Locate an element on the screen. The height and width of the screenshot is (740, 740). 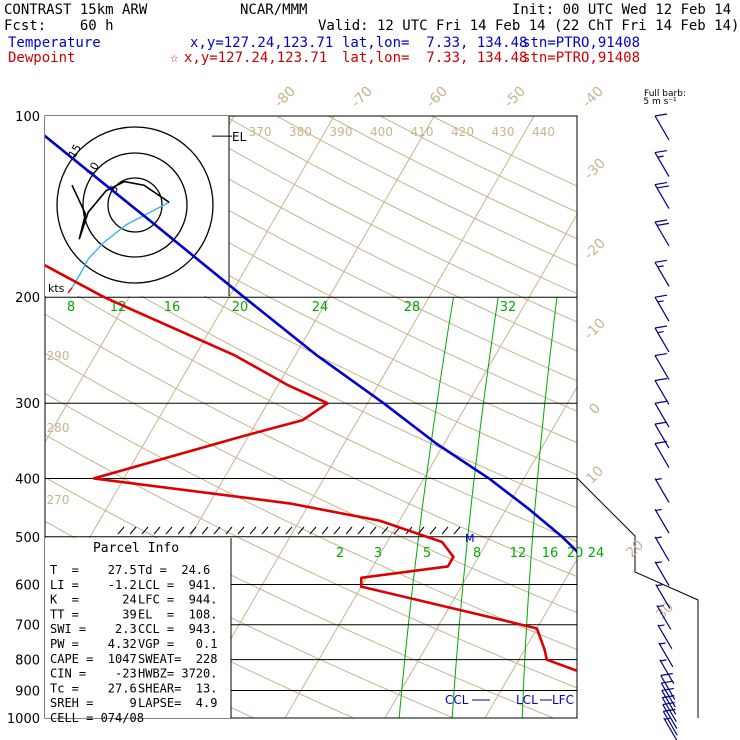
isotherm-line is located at coordinates (530, 638).